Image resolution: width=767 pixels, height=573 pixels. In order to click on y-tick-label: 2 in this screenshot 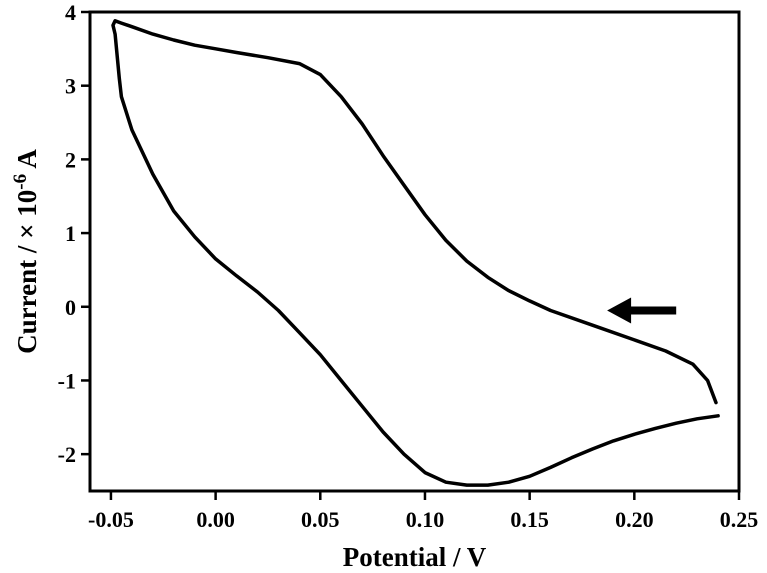, I will do `click(70, 159)`.